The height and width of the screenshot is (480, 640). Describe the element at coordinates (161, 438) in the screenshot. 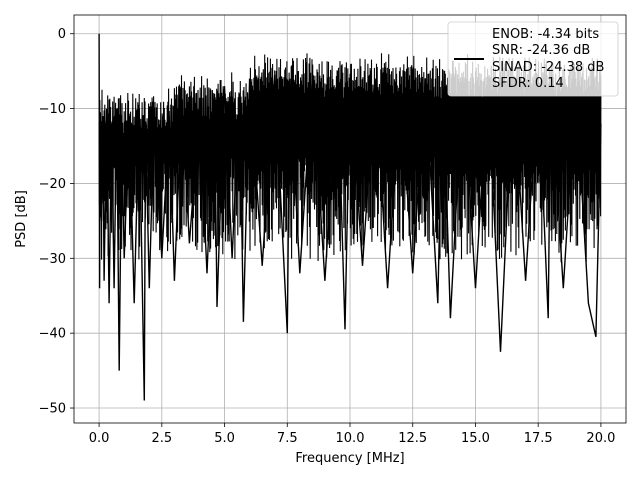

I see `x-tick-label: 2.5` at that location.